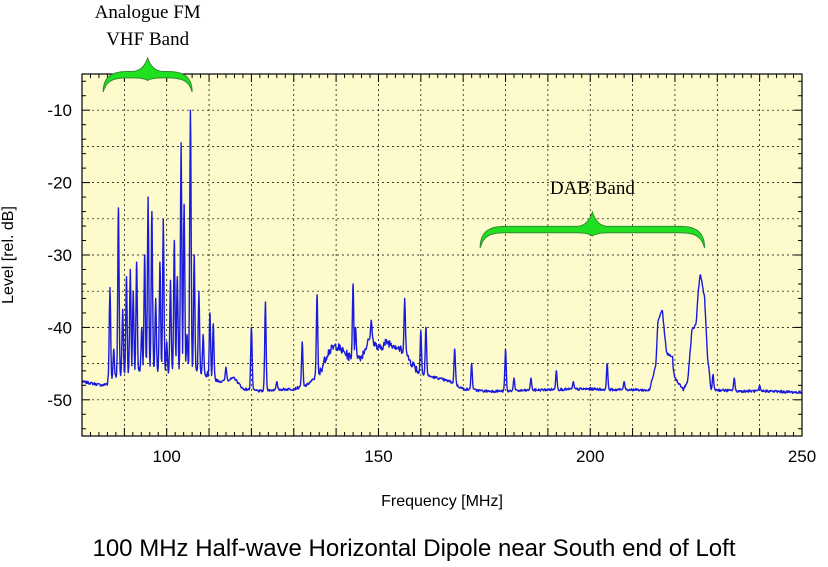 This screenshot has height=567, width=828. I want to click on band-label: Analogue FM, so click(148, 12).